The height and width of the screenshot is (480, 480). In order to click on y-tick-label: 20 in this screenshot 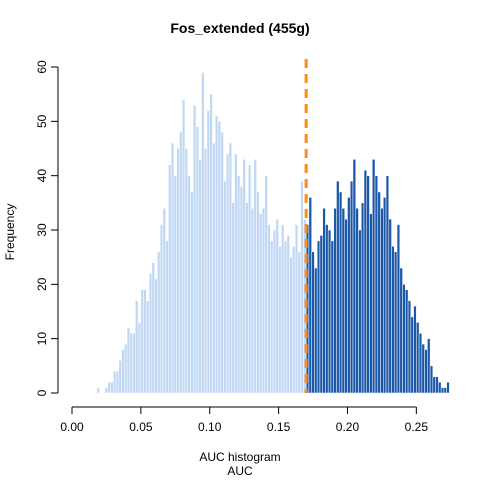, I will do `click(42, 284)`.